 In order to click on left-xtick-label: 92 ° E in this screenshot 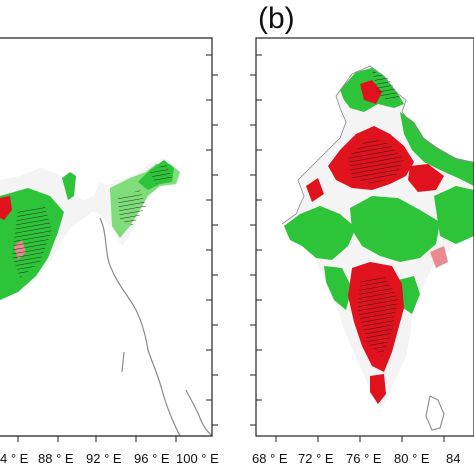, I will do `click(104, 458)`.